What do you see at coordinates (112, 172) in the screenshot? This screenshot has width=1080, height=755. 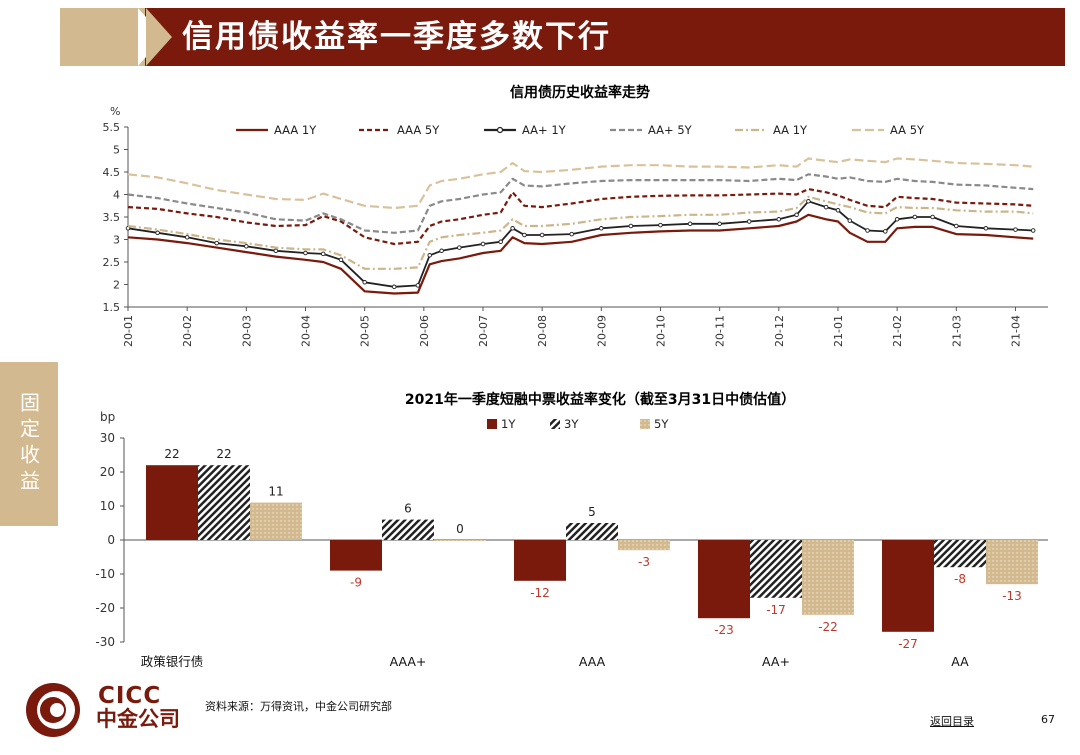 I see `line-chart-y-tick-label: 4.5` at bounding box center [112, 172].